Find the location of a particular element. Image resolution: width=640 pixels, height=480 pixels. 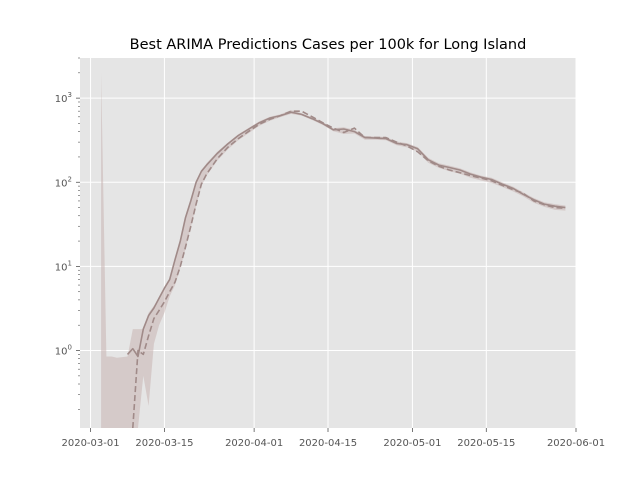

y-tick-label-exponent: 0 is located at coordinates (70, 348).